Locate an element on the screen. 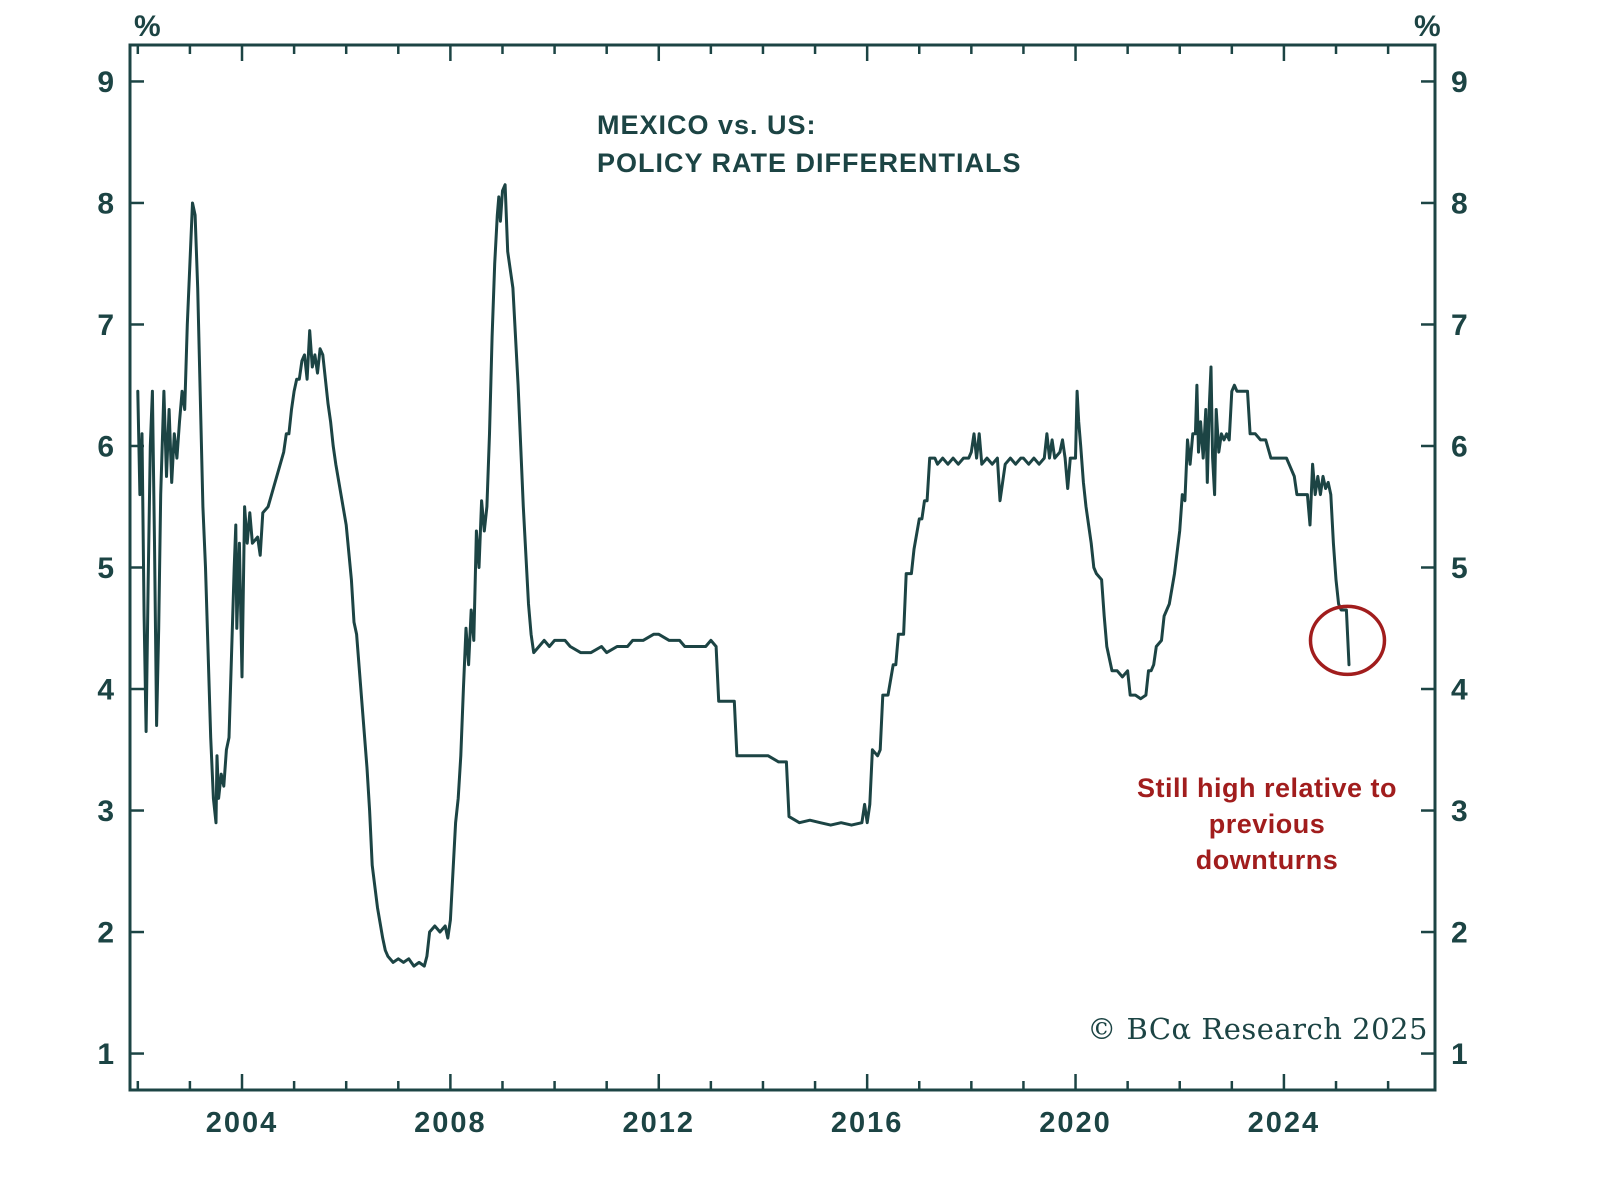  y-tick-label-right: 2 is located at coordinates (1459, 933).